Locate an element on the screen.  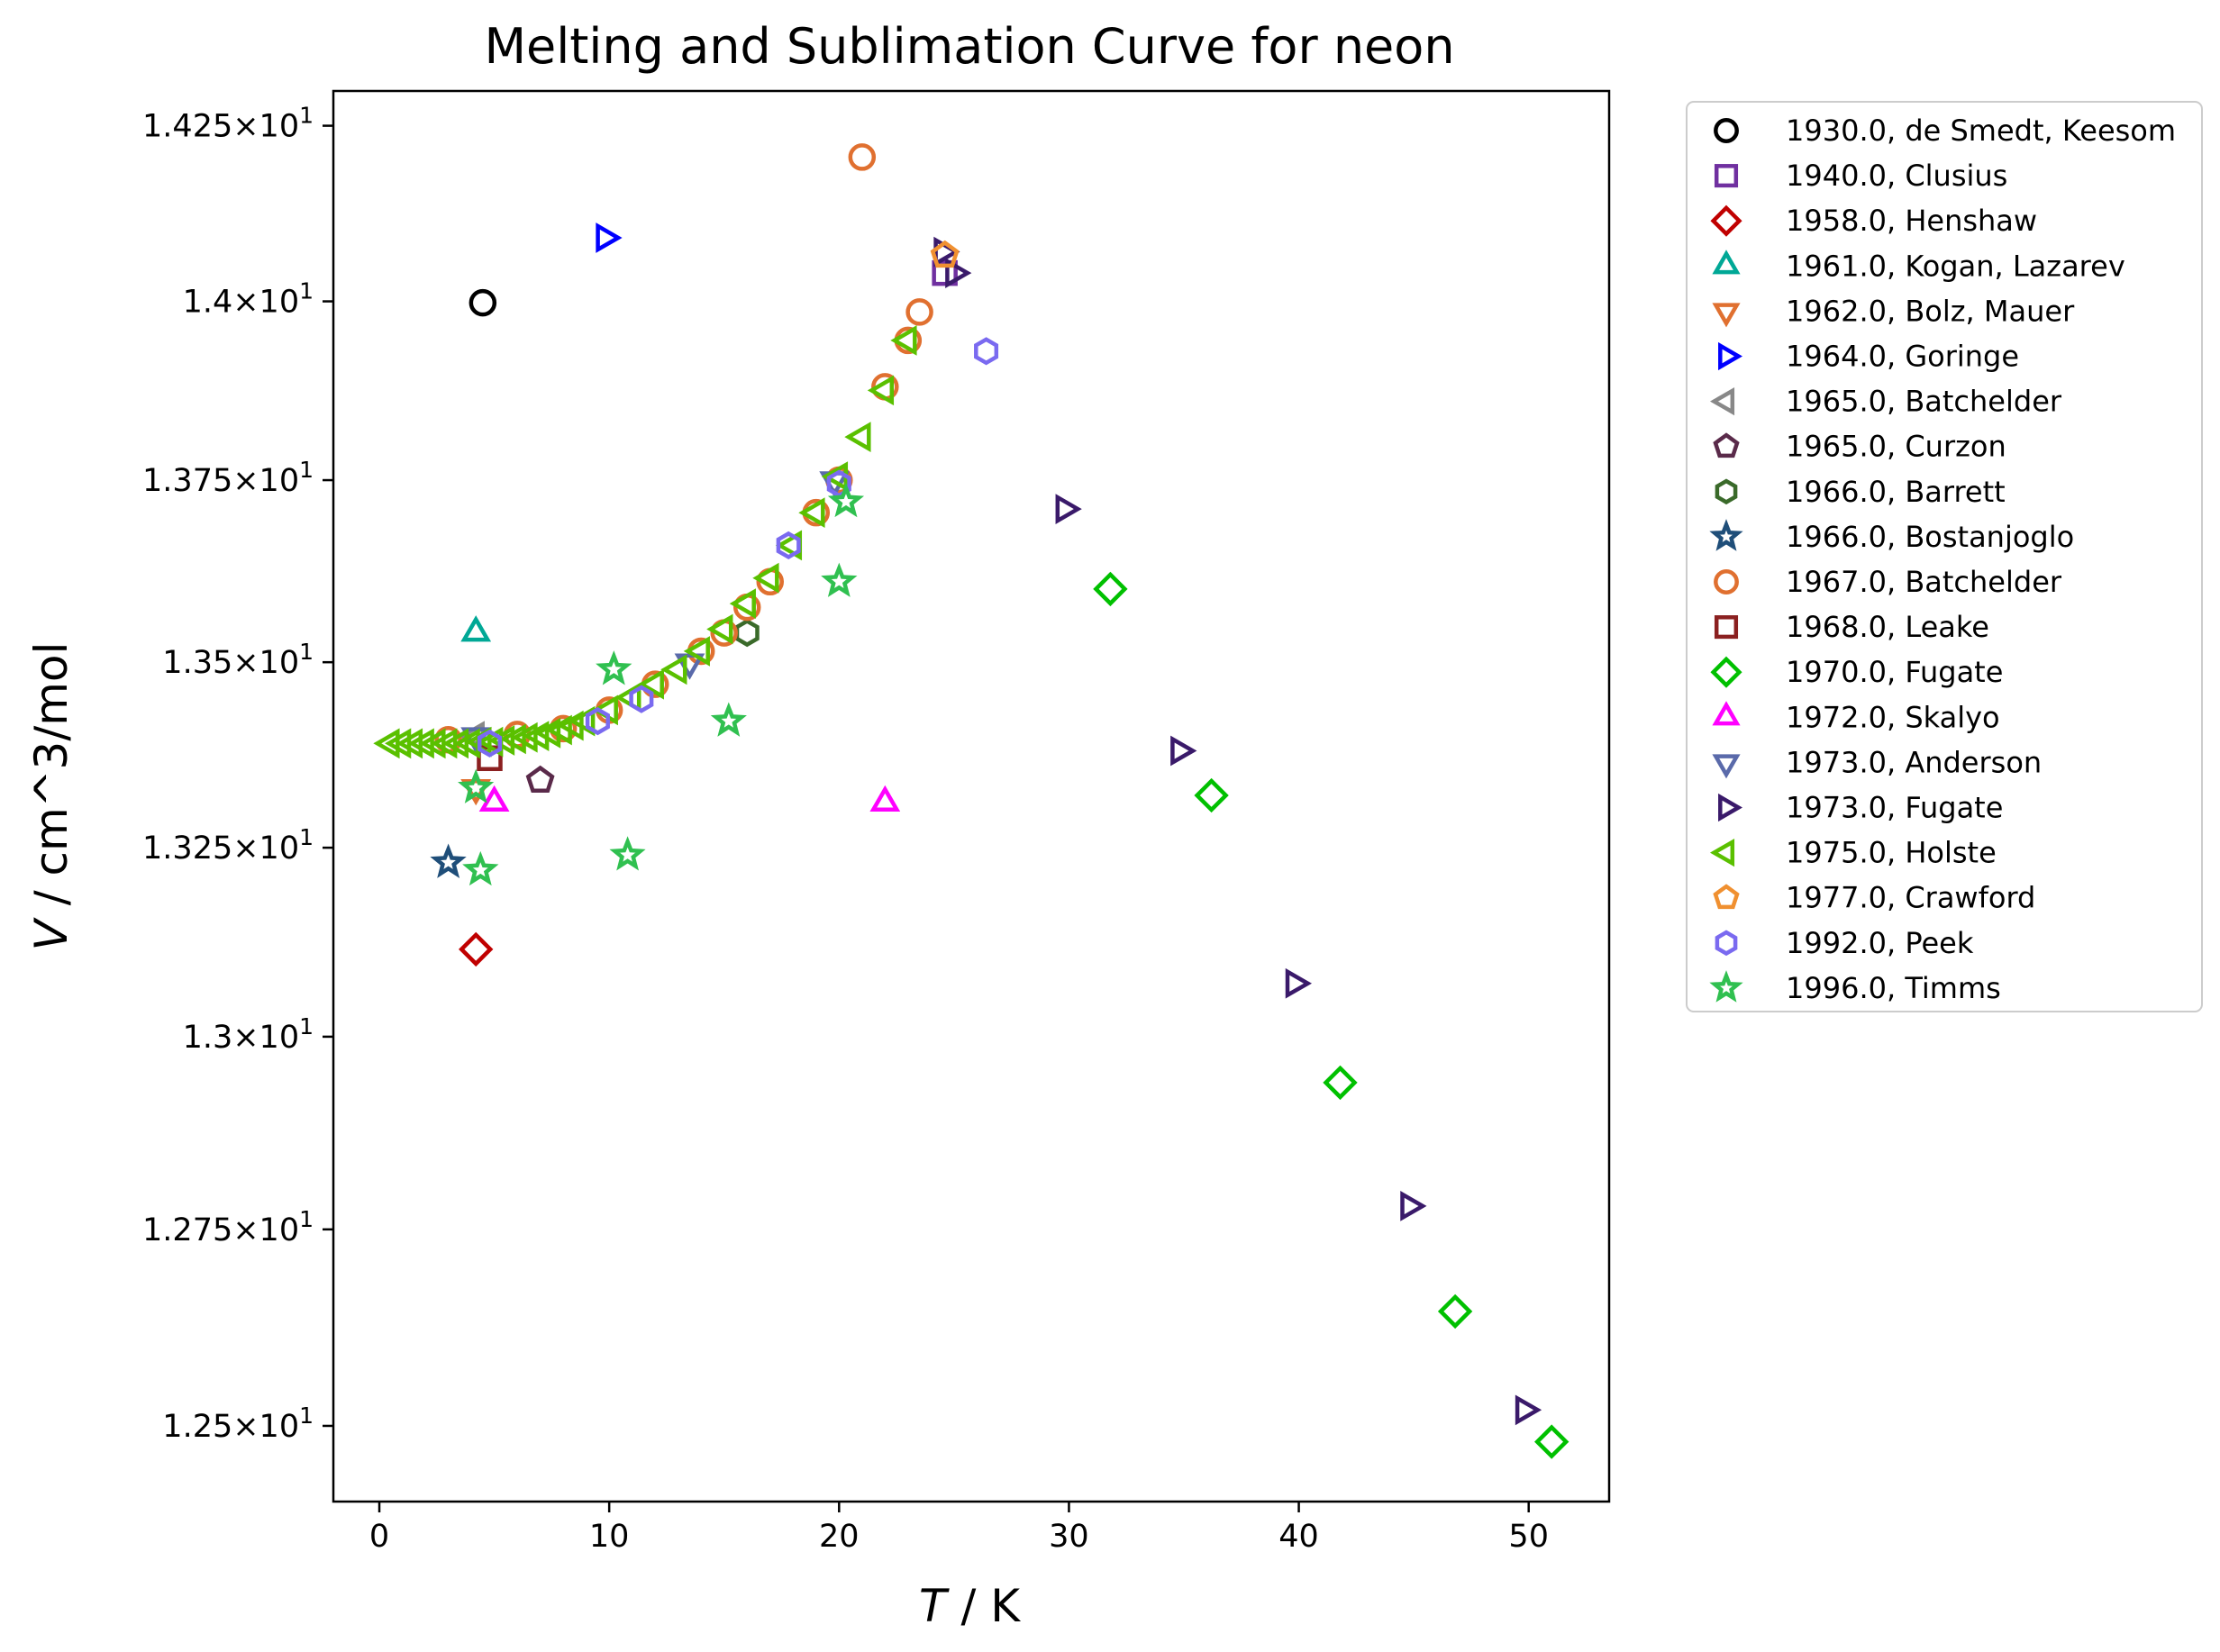
legend-frame is located at coordinates (1944, 556).